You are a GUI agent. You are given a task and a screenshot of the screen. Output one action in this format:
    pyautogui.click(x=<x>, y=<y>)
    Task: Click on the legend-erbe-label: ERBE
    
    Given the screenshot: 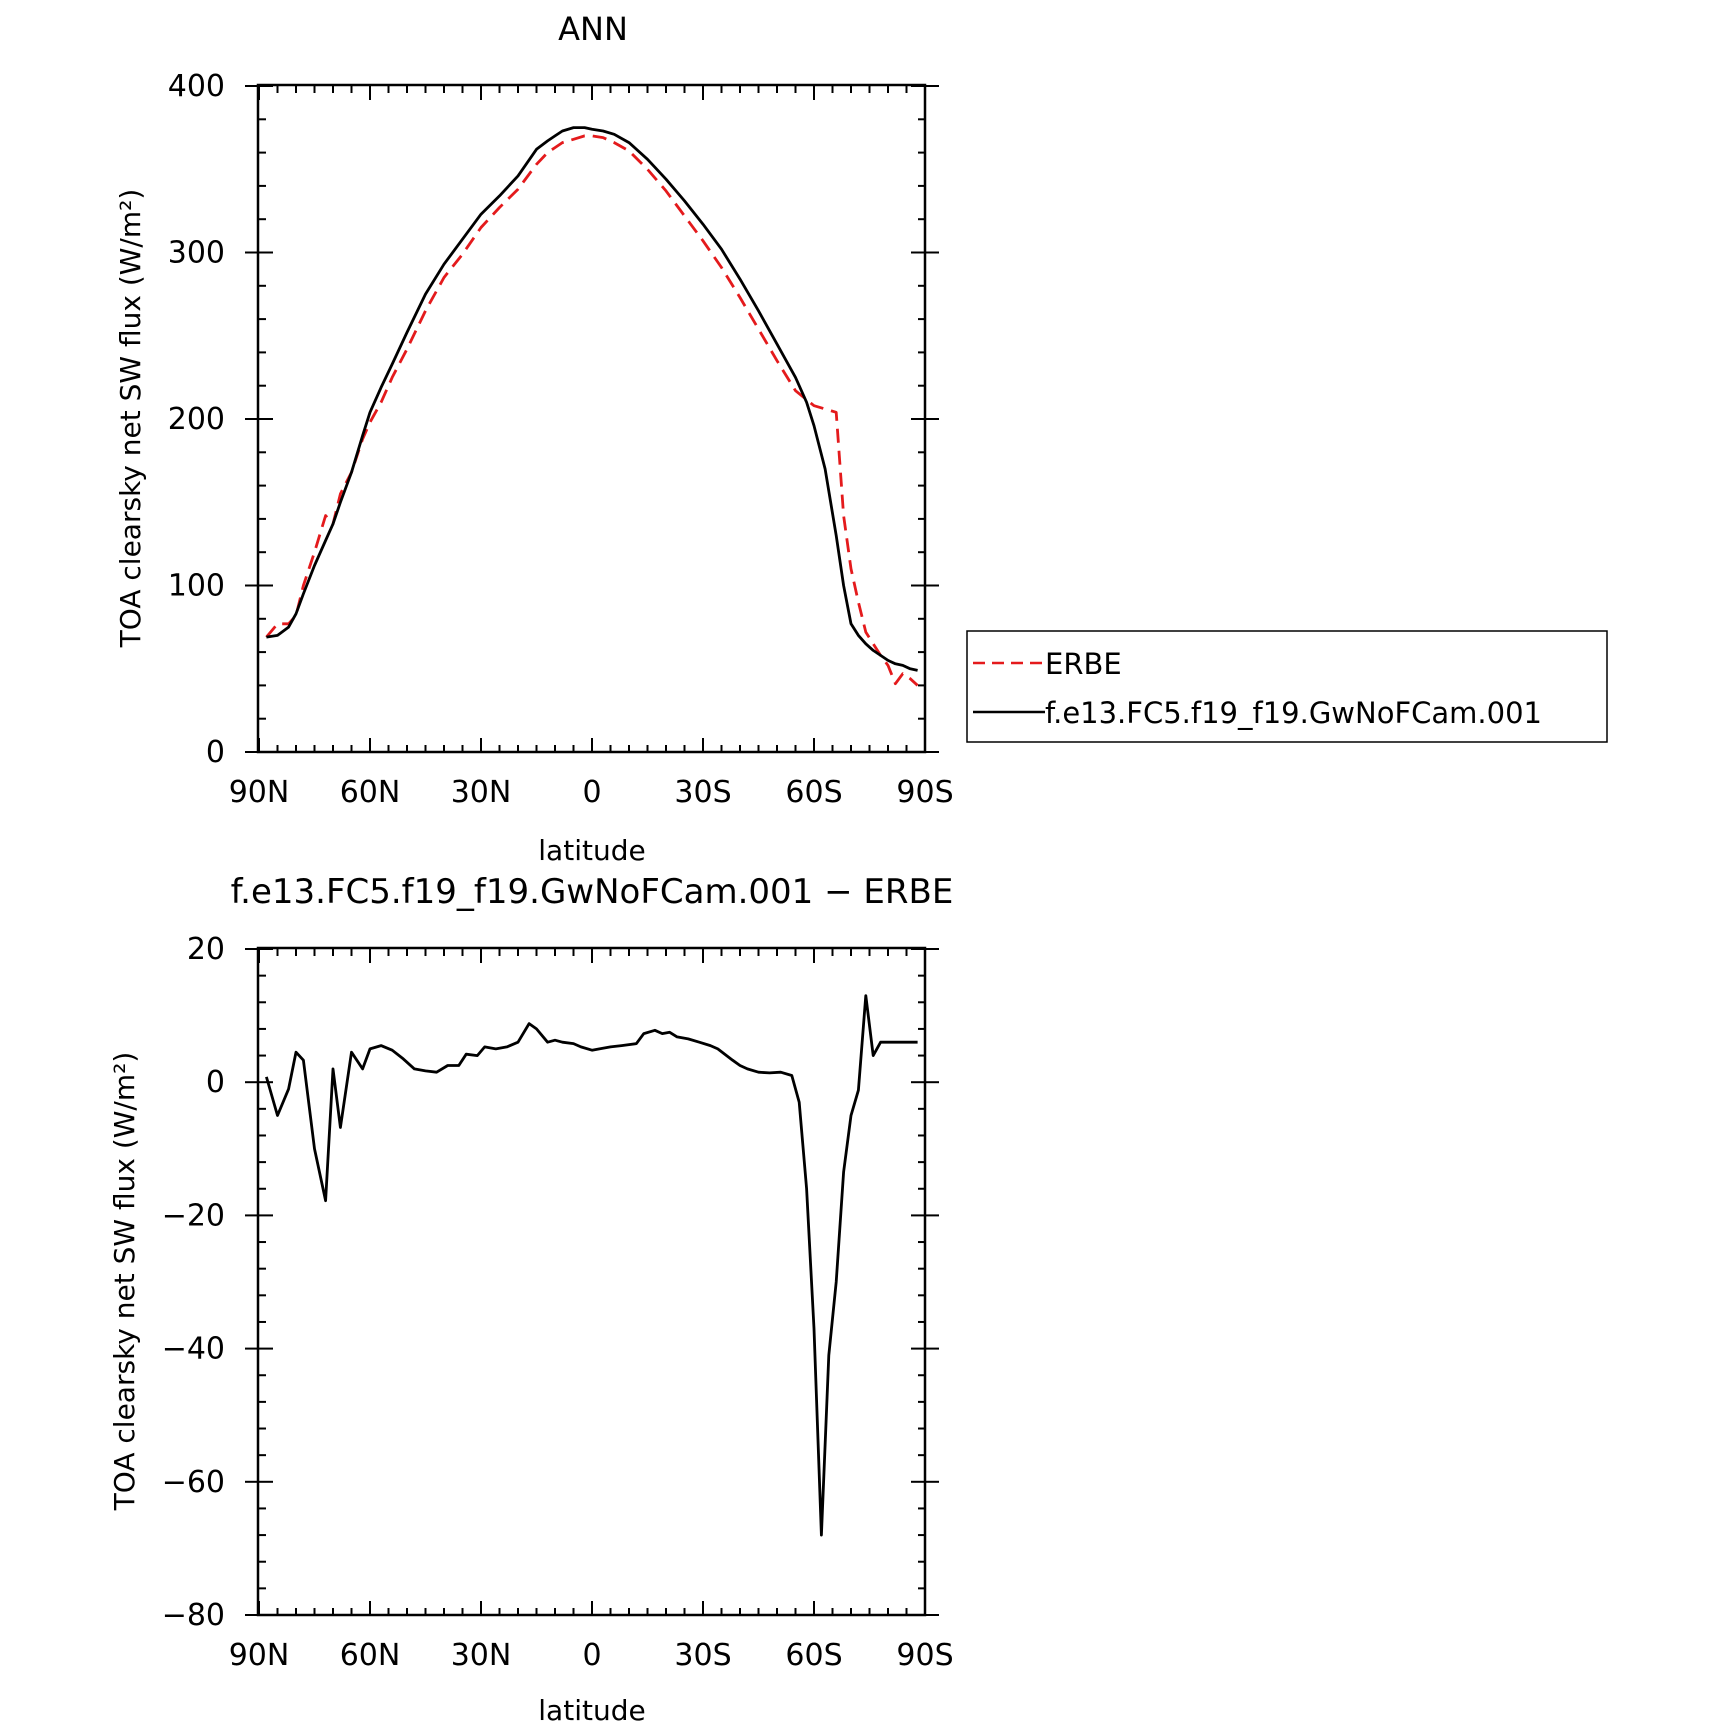 What is the action you would take?
    pyautogui.click(x=1083, y=664)
    